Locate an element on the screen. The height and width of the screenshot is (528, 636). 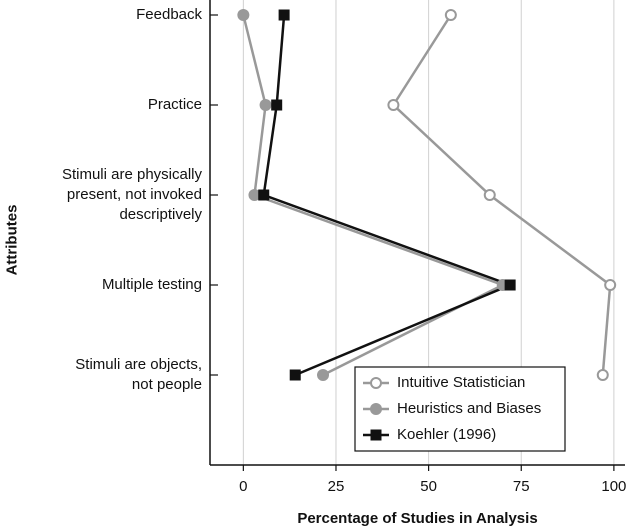
legend-label: Heuristics and Biases is located at coordinates (469, 408).